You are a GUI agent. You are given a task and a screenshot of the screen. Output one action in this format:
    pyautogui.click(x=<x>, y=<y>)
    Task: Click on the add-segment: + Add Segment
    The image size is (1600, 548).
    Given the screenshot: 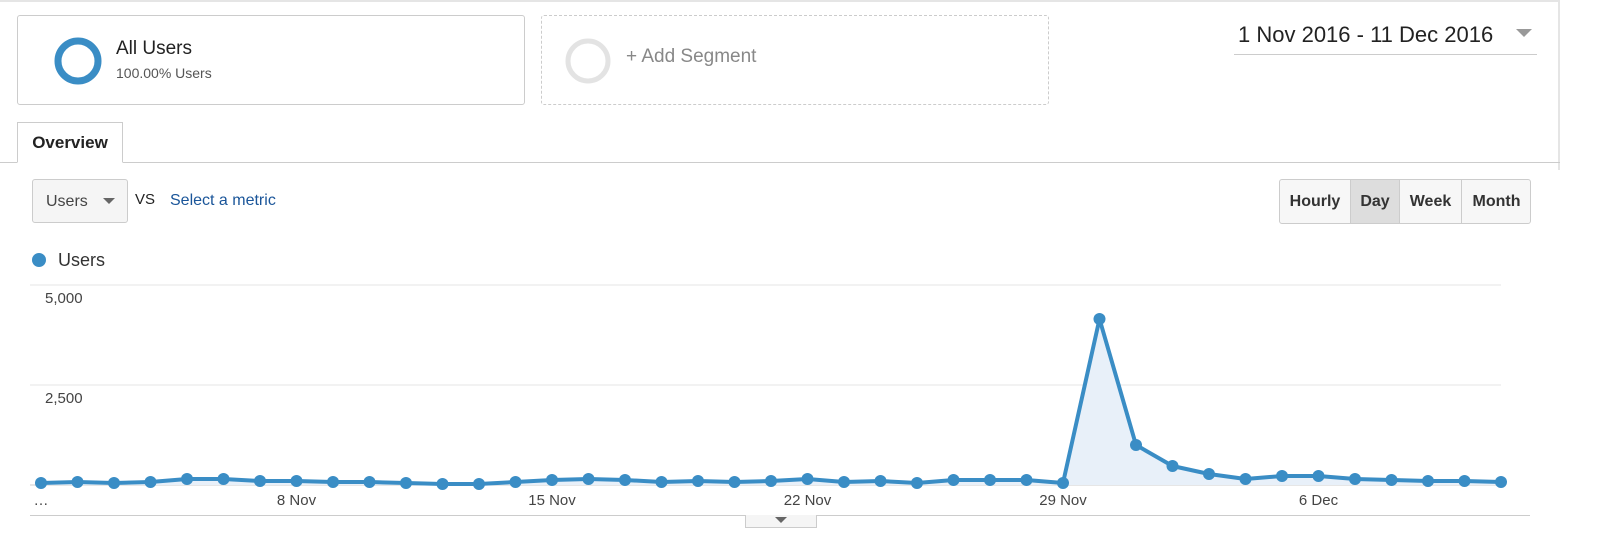 What is the action you would take?
    pyautogui.click(x=795, y=60)
    